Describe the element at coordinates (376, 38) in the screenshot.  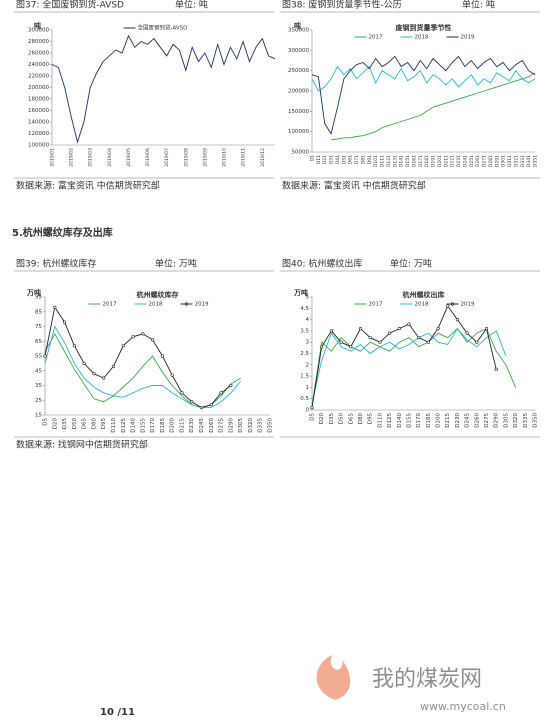
I see `legend-label: 2017` at that location.